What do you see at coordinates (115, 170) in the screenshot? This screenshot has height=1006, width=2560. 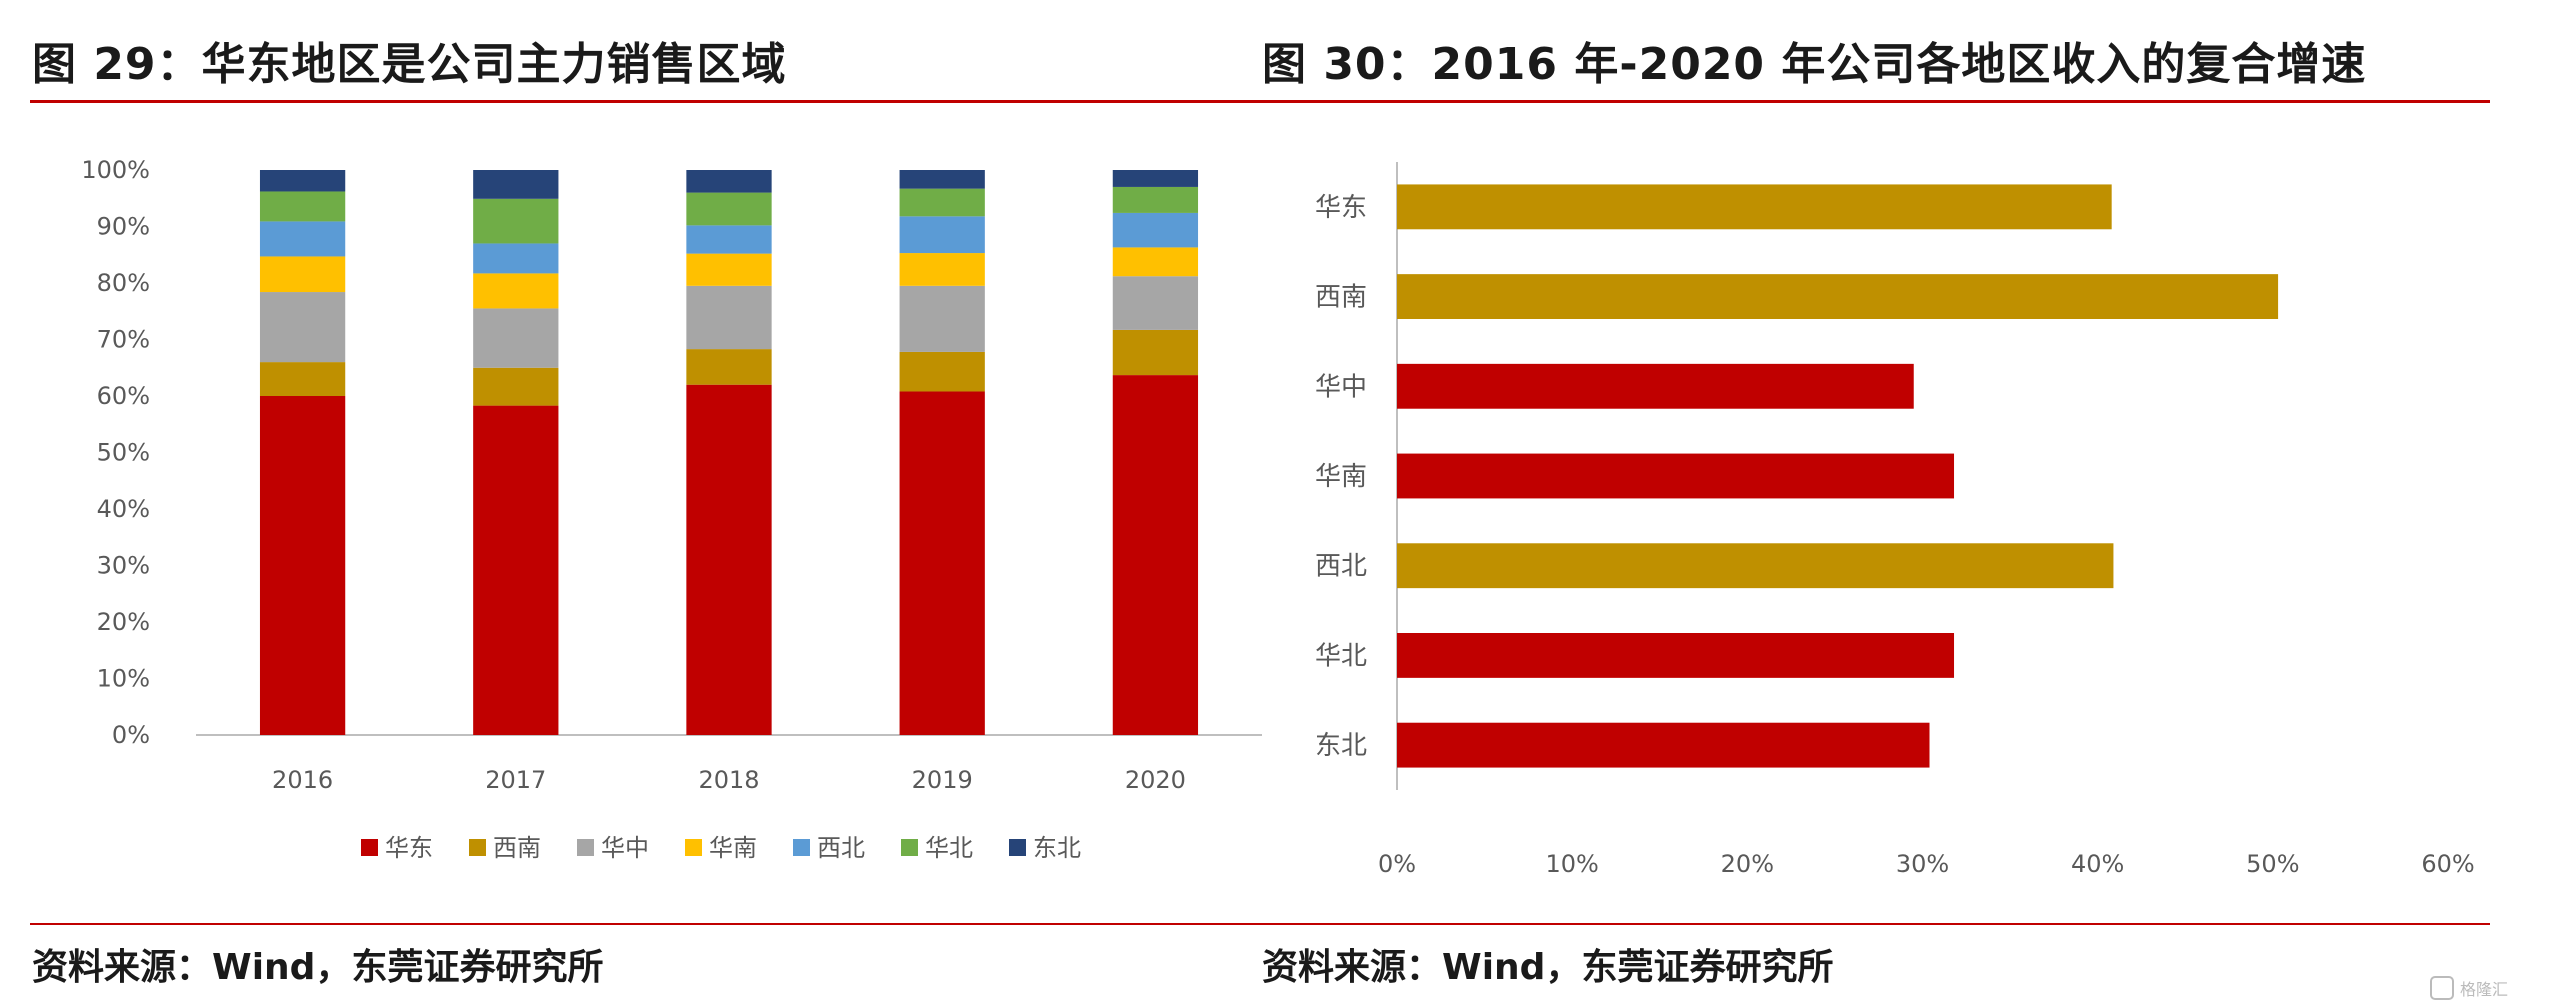 I see `y-tick-label: 100%` at bounding box center [115, 170].